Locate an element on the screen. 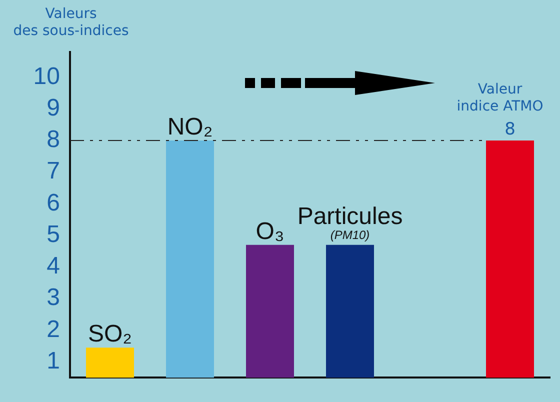 The image size is (560, 402). y-tick-label: 6 is located at coordinates (53, 202).